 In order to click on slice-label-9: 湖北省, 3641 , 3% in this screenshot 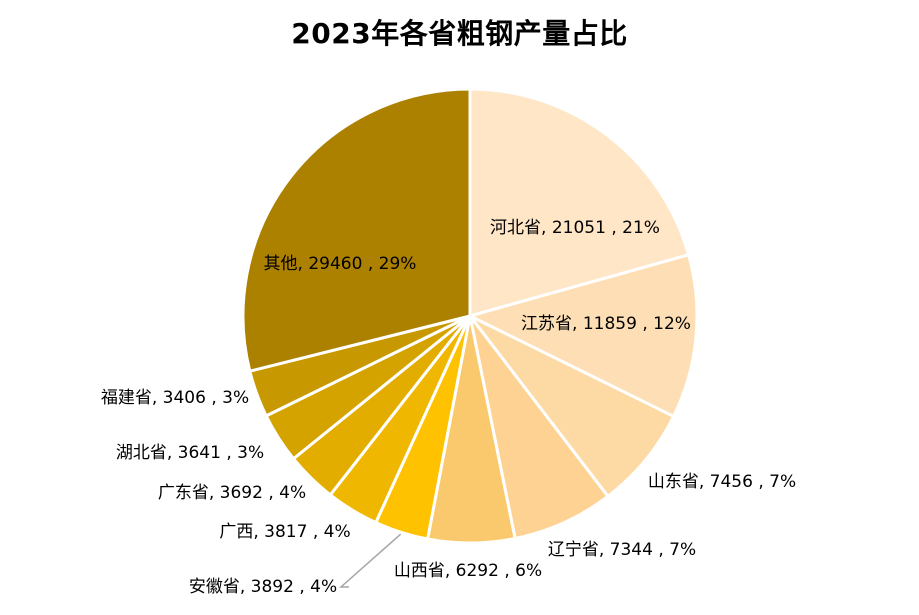, I will do `click(190, 453)`.